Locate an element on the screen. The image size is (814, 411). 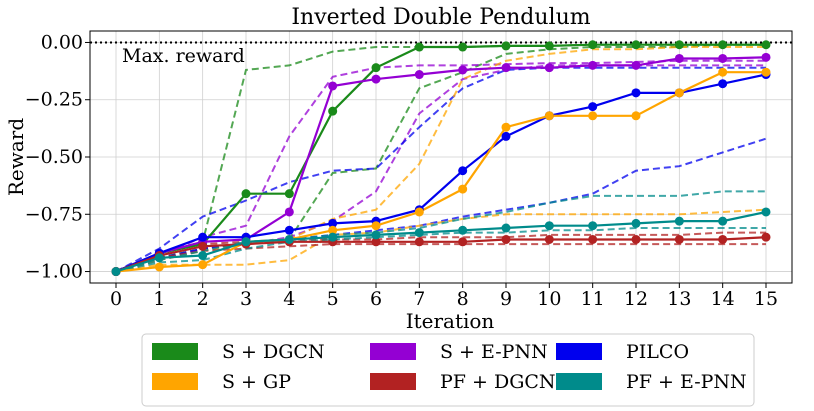
series-line-pf-dgcn is located at coordinates (441, 254).